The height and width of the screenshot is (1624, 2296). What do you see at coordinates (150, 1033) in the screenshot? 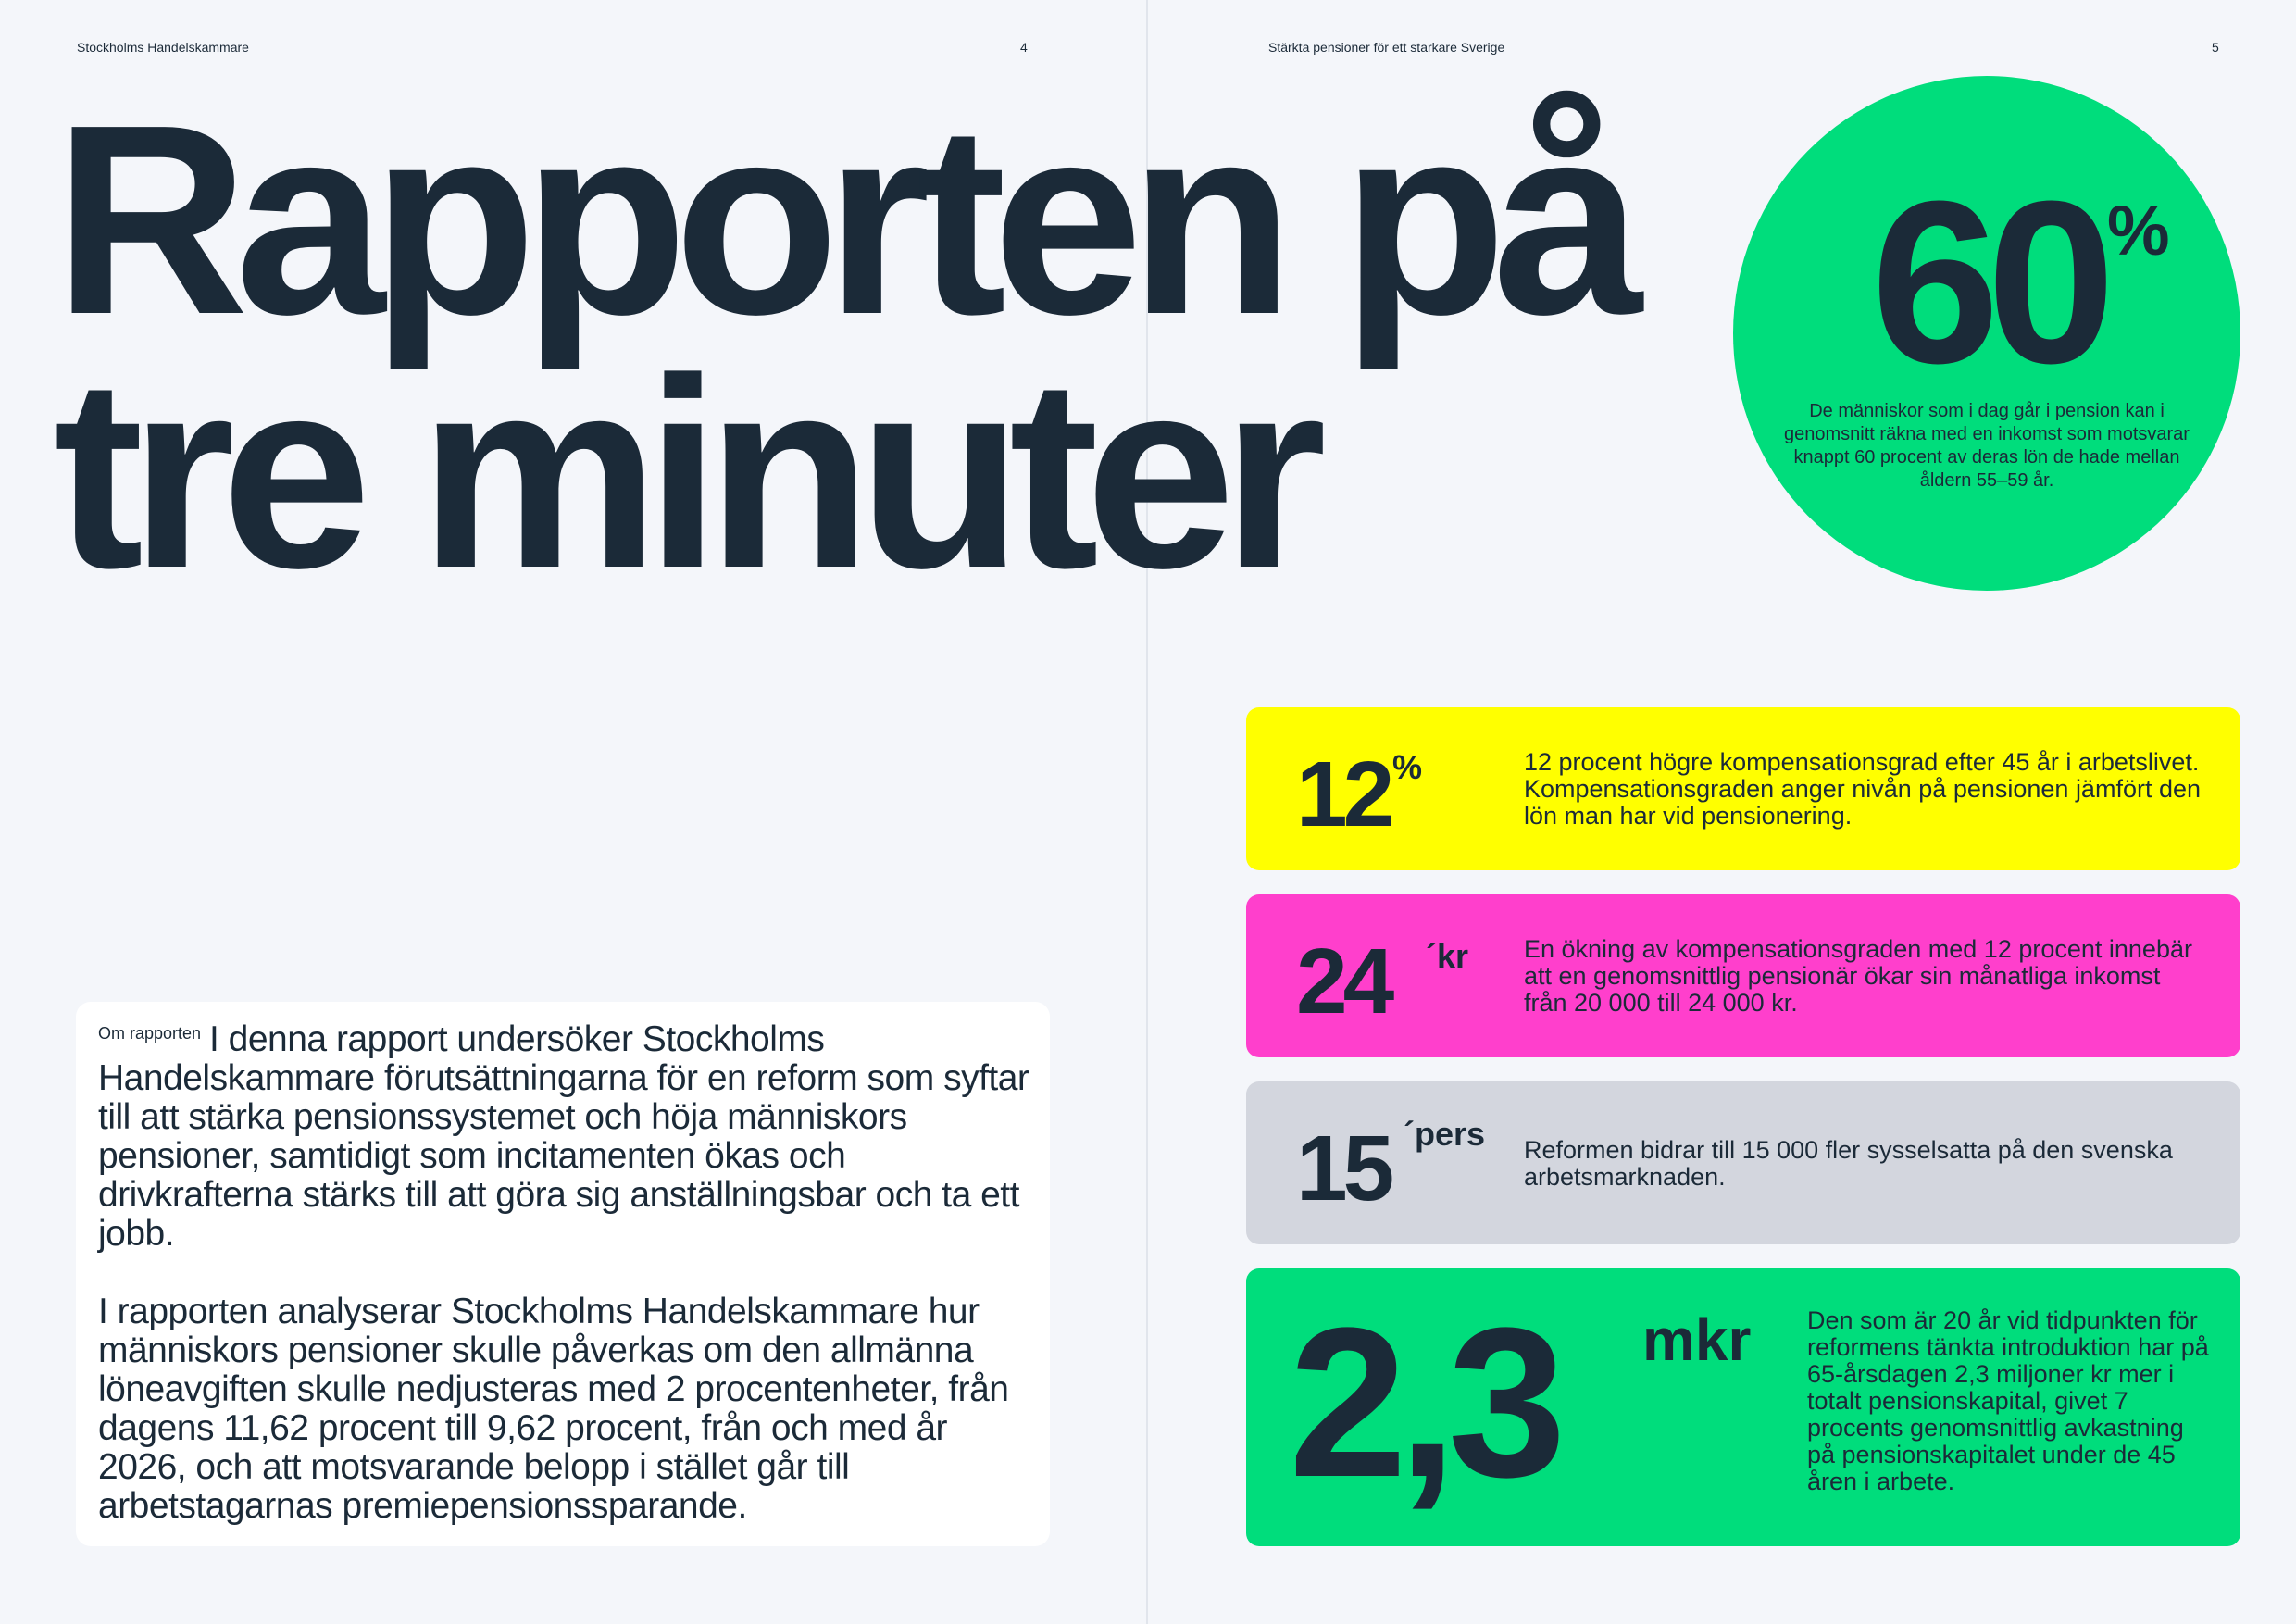
I see `about-report-label: Om rapporten` at bounding box center [150, 1033].